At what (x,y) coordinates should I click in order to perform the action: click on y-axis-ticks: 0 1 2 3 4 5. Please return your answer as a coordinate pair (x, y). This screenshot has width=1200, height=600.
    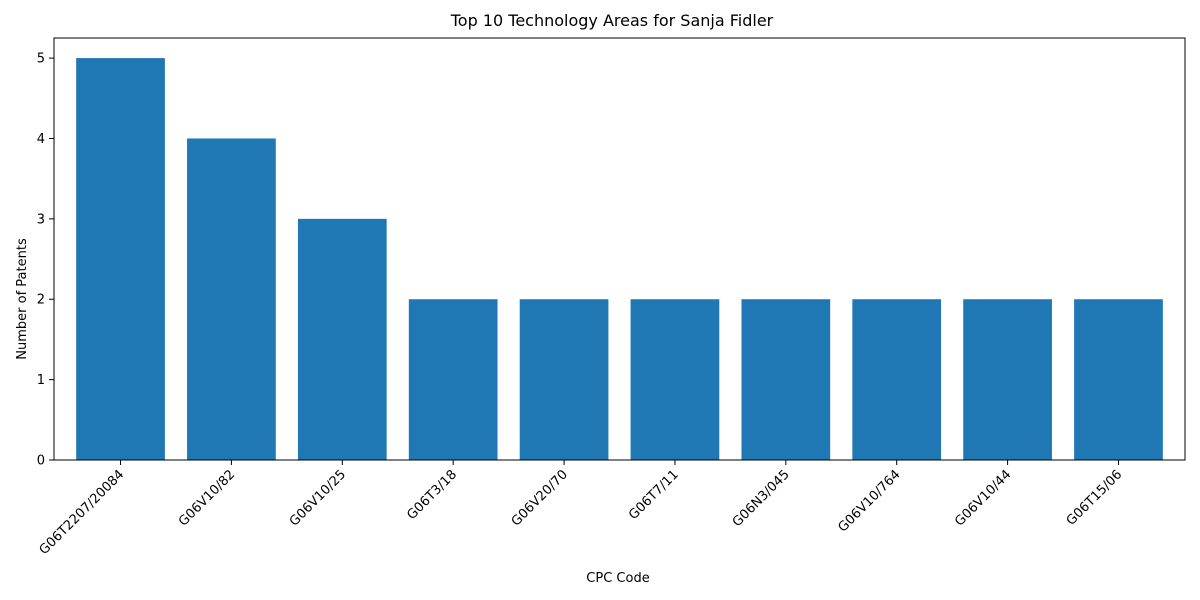
    Looking at the image, I should click on (45, 260).